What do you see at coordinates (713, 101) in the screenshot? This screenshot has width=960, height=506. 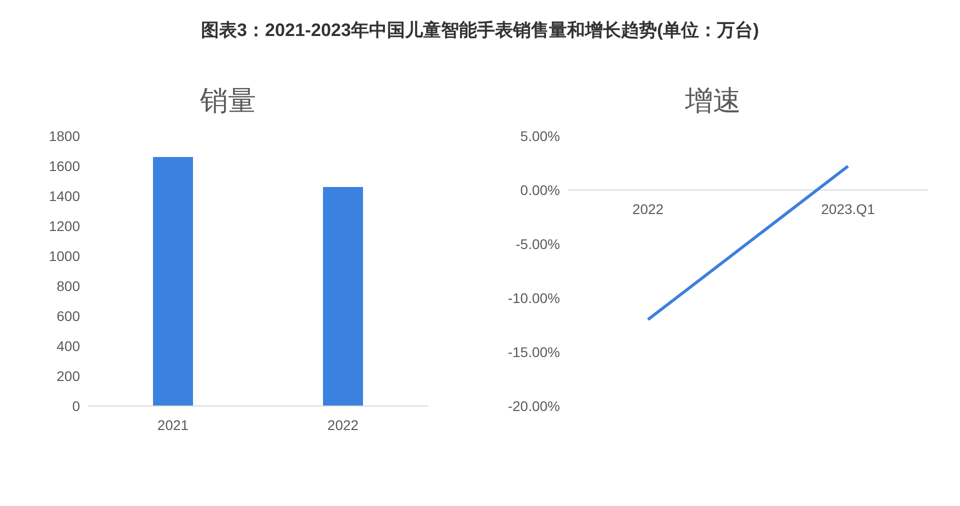 I see `chart-title: 增速` at bounding box center [713, 101].